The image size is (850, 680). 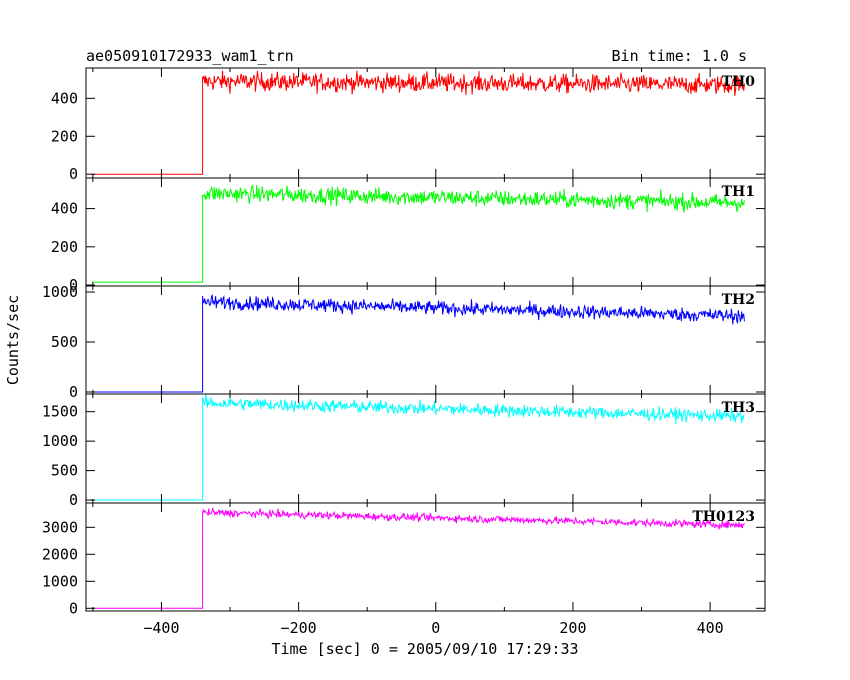 I want to click on panel-th0: 0 200 400 TH0, so click(x=408, y=125).